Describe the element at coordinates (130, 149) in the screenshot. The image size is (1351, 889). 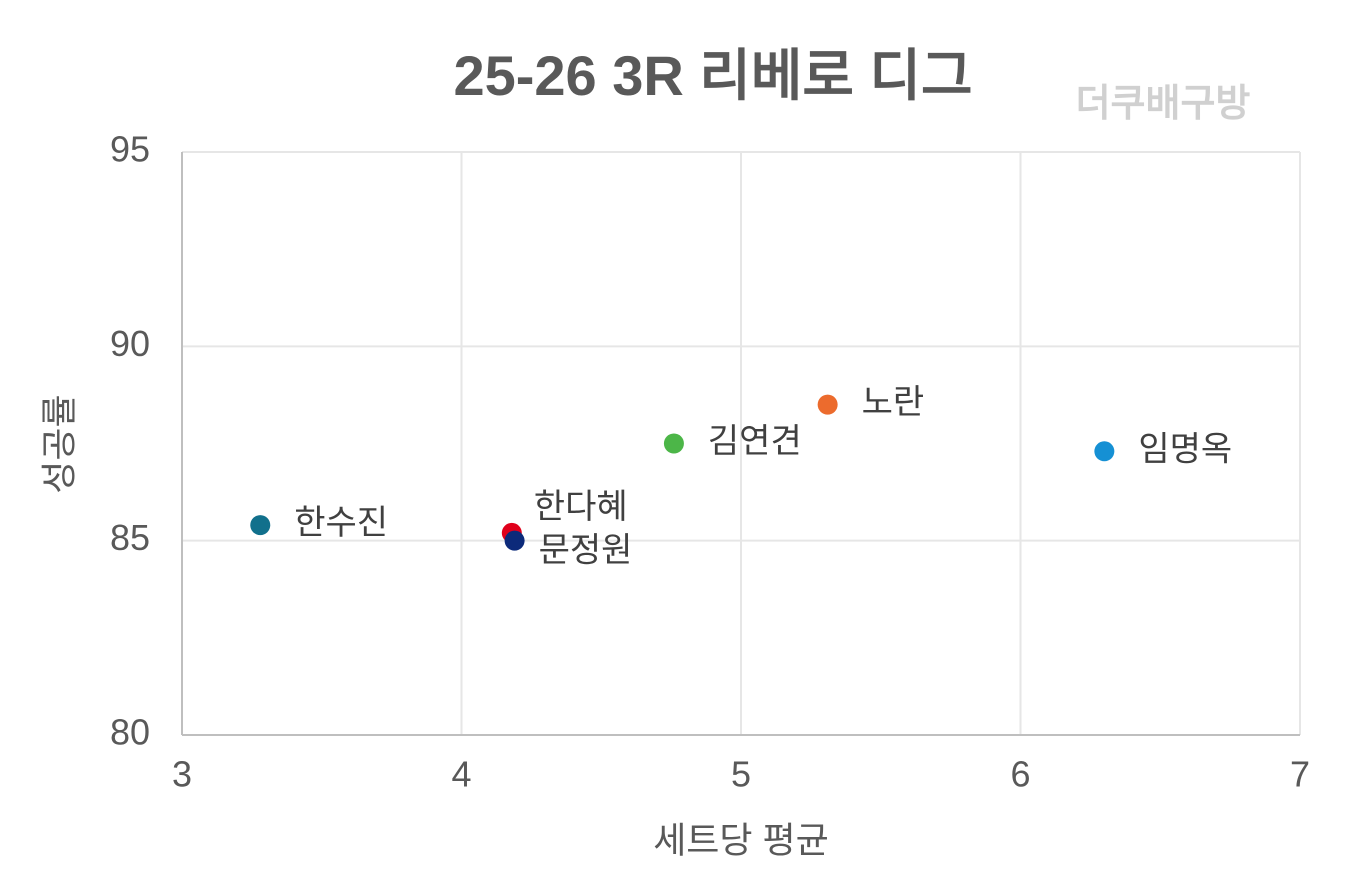
I see `y-tick-label: 95` at that location.